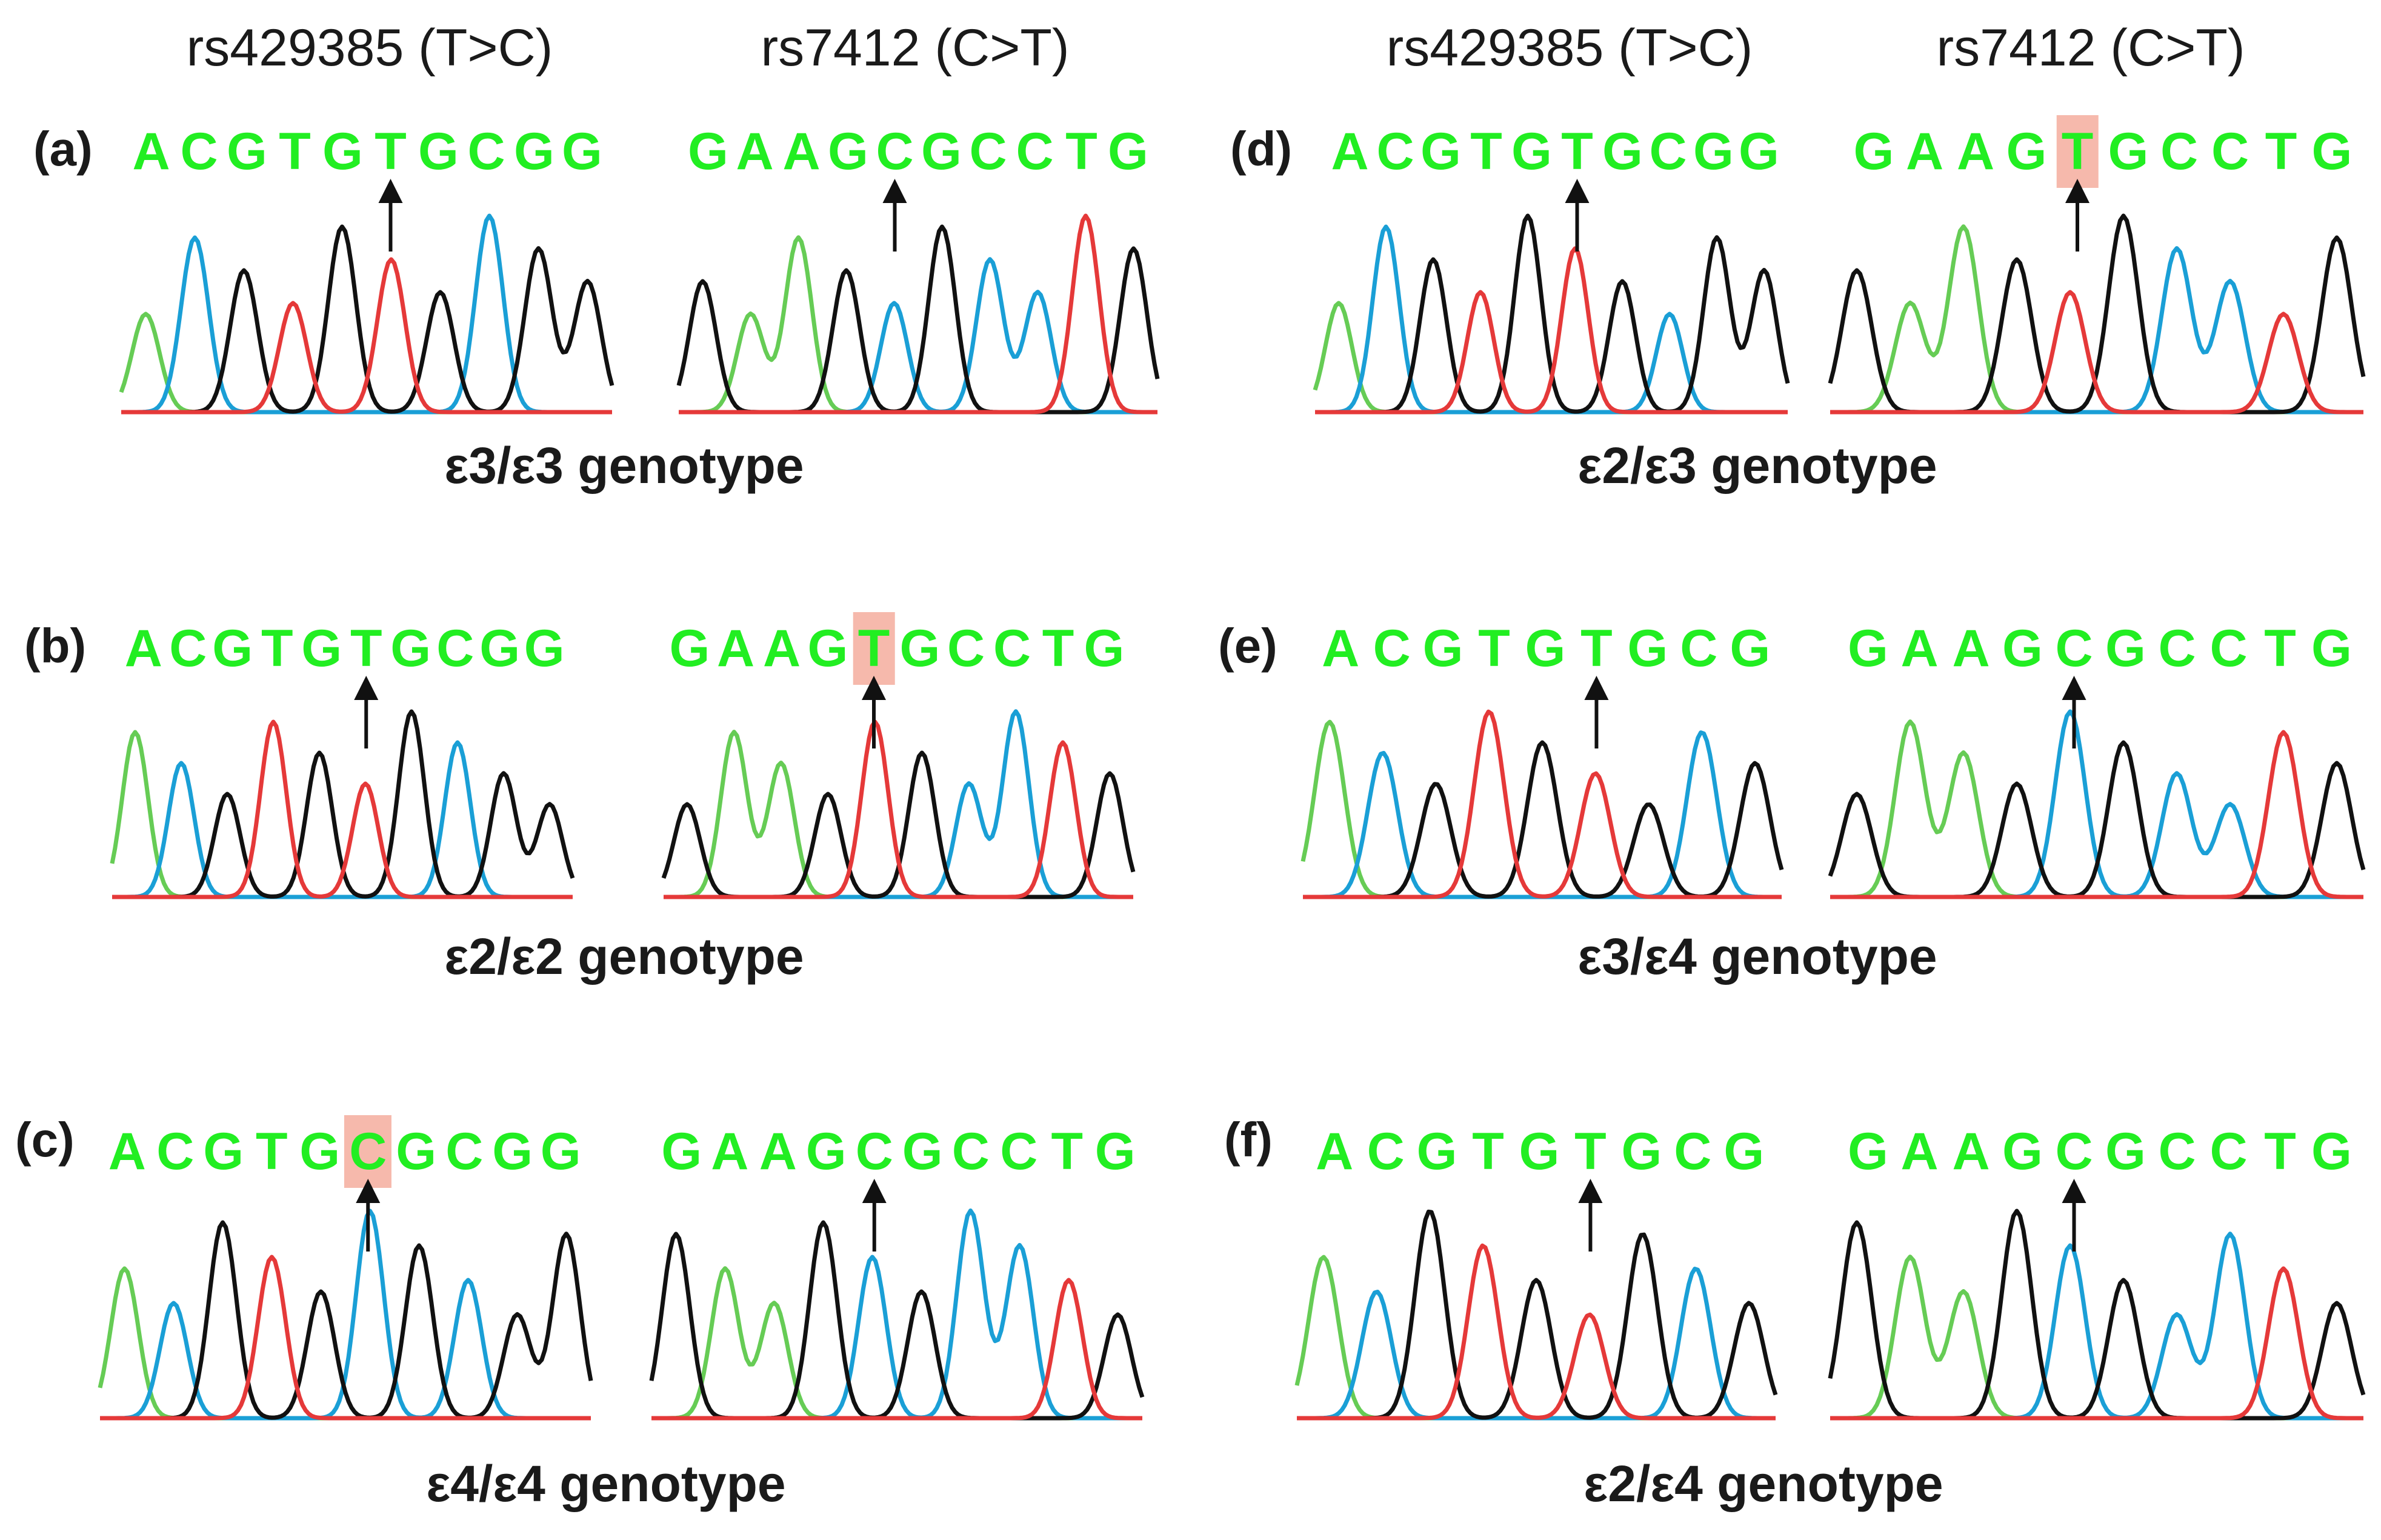 The height and width of the screenshot is (1540, 2381). What do you see at coordinates (1569, 48) in the screenshot?
I see `column-header-rs429385-right: rs429385 (T>C)` at bounding box center [1569, 48].